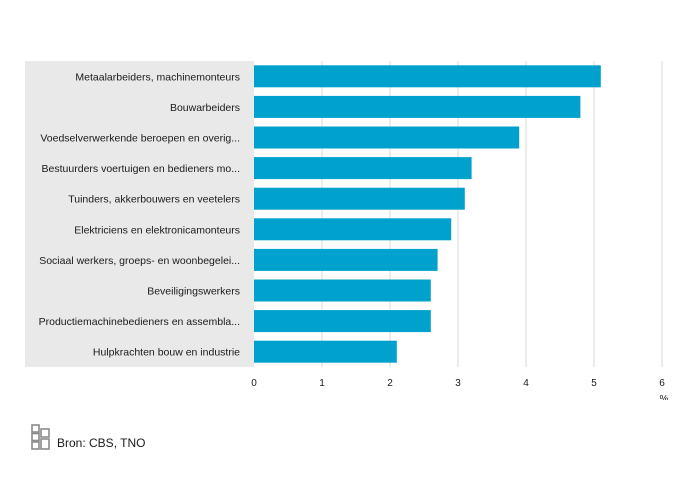  I want to click on x-tick-label: 3, so click(458, 383).